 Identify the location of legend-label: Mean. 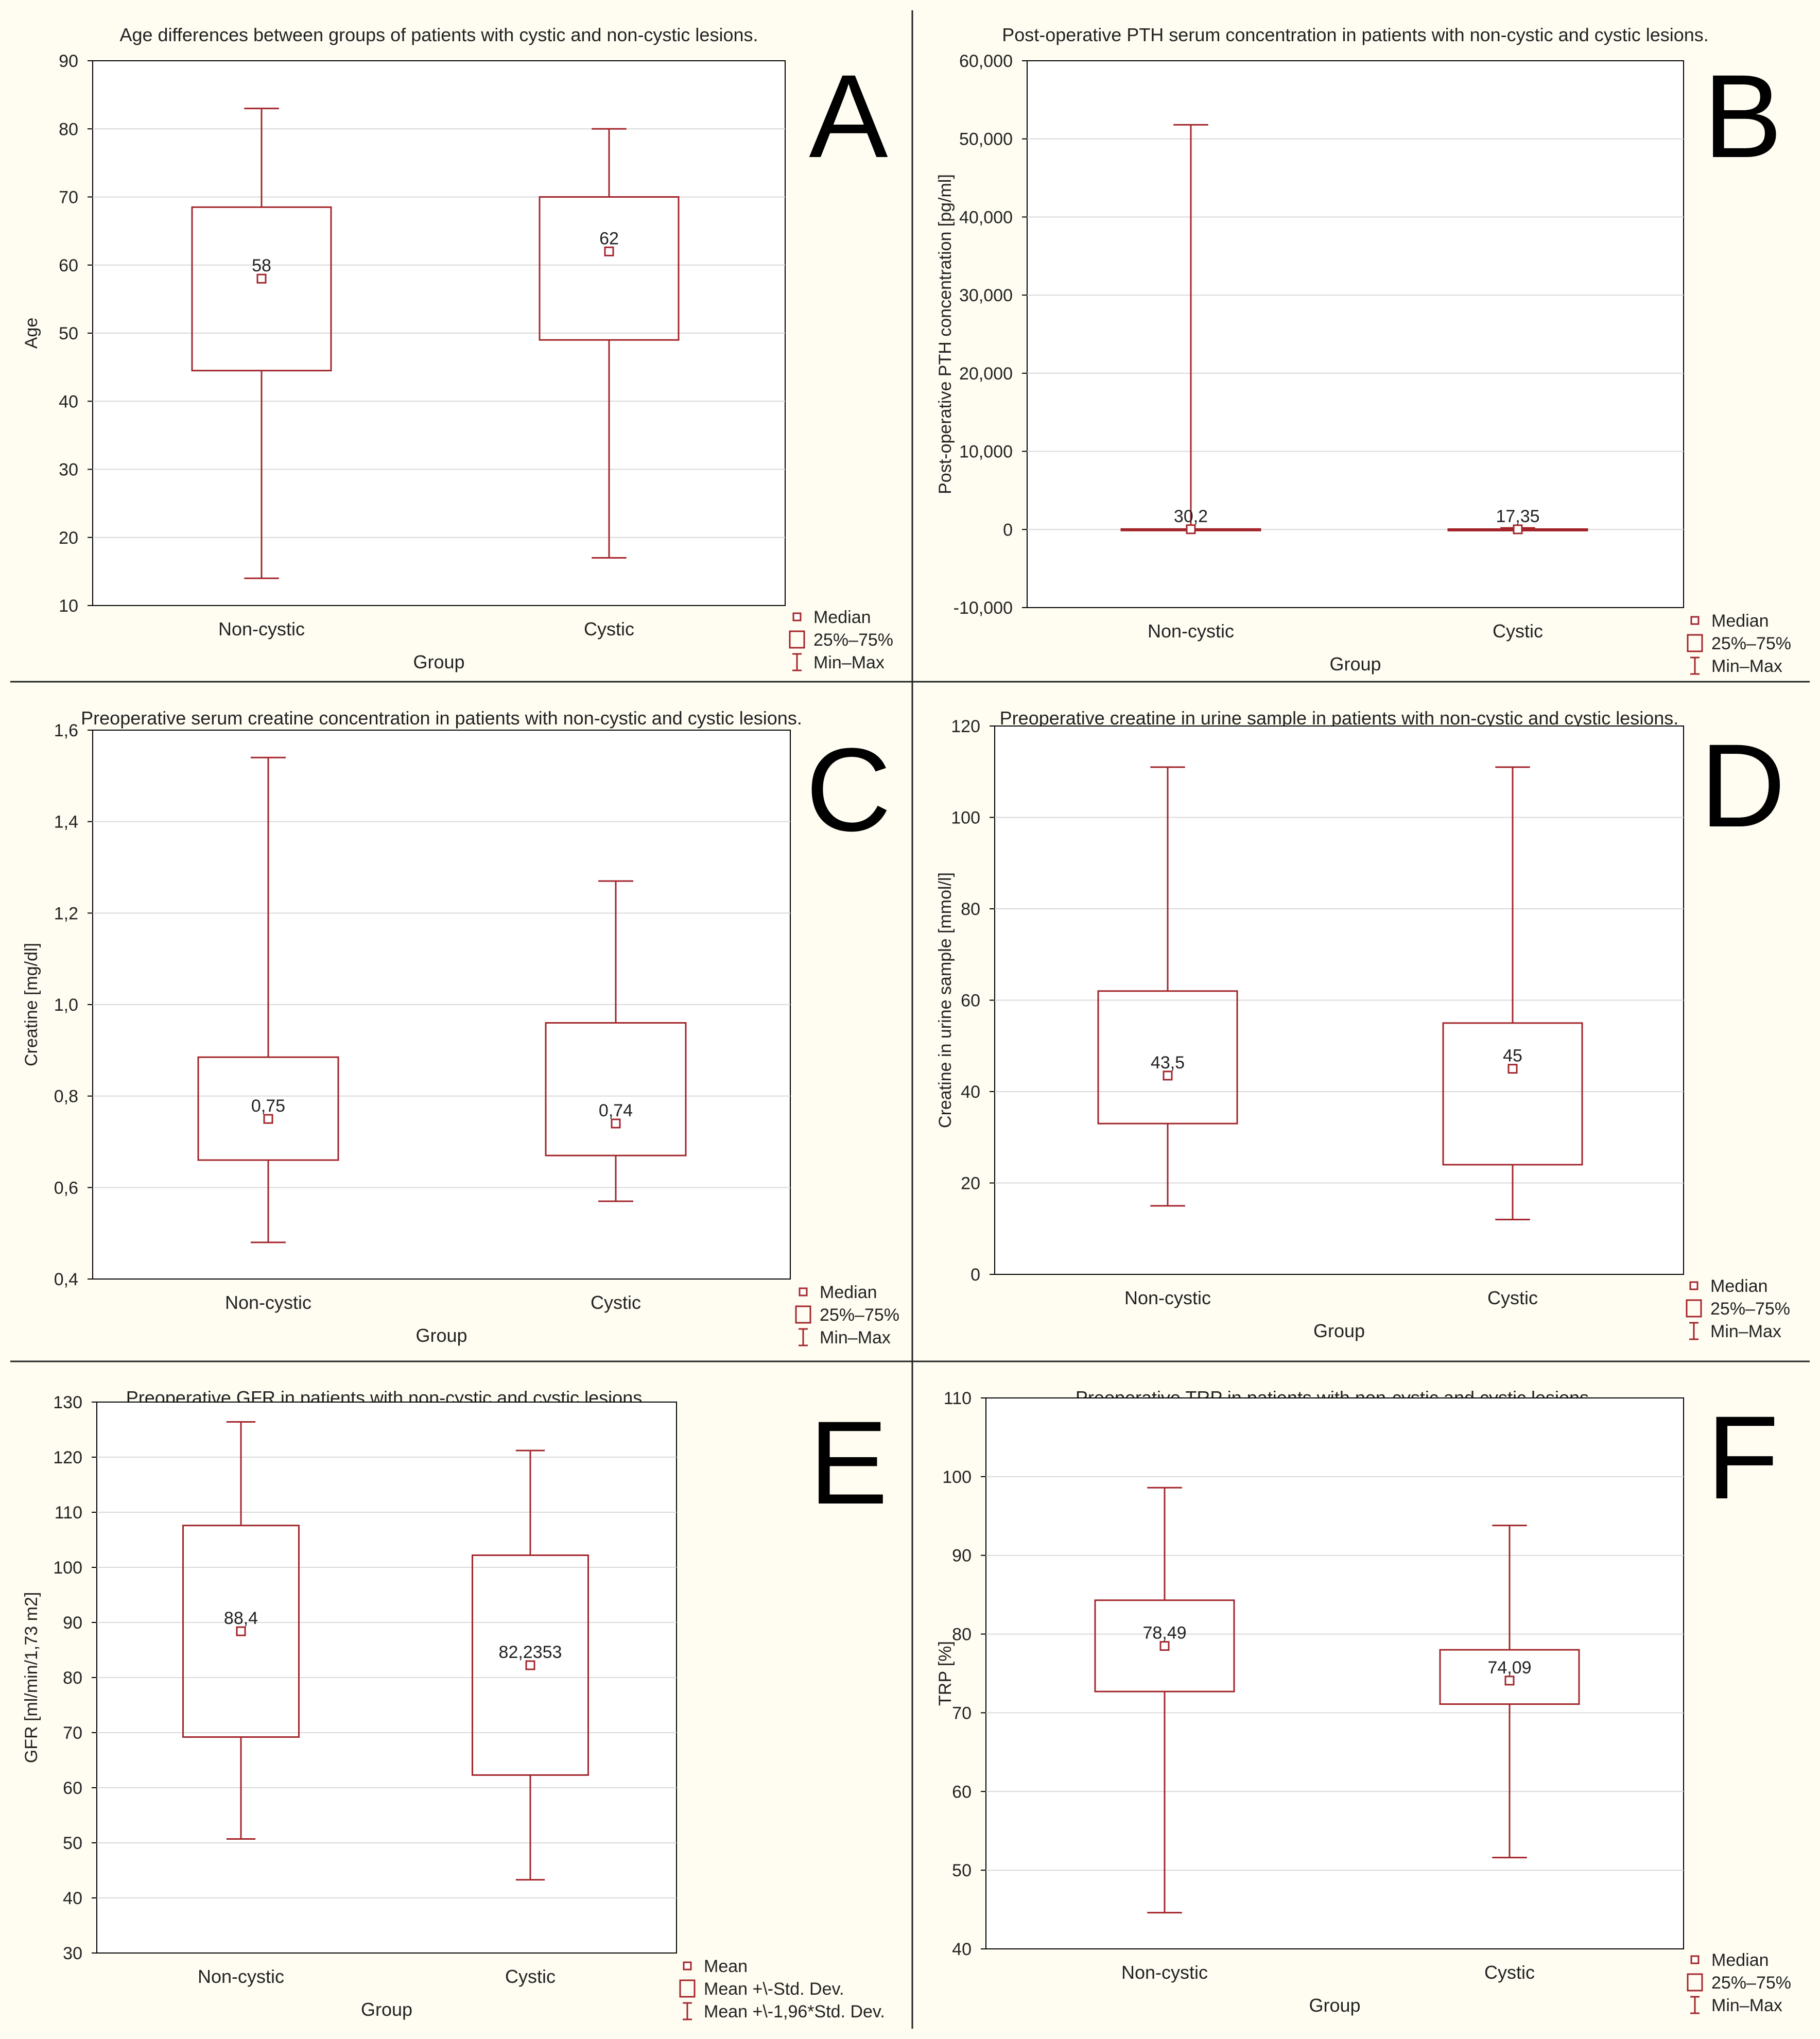
(726, 1966).